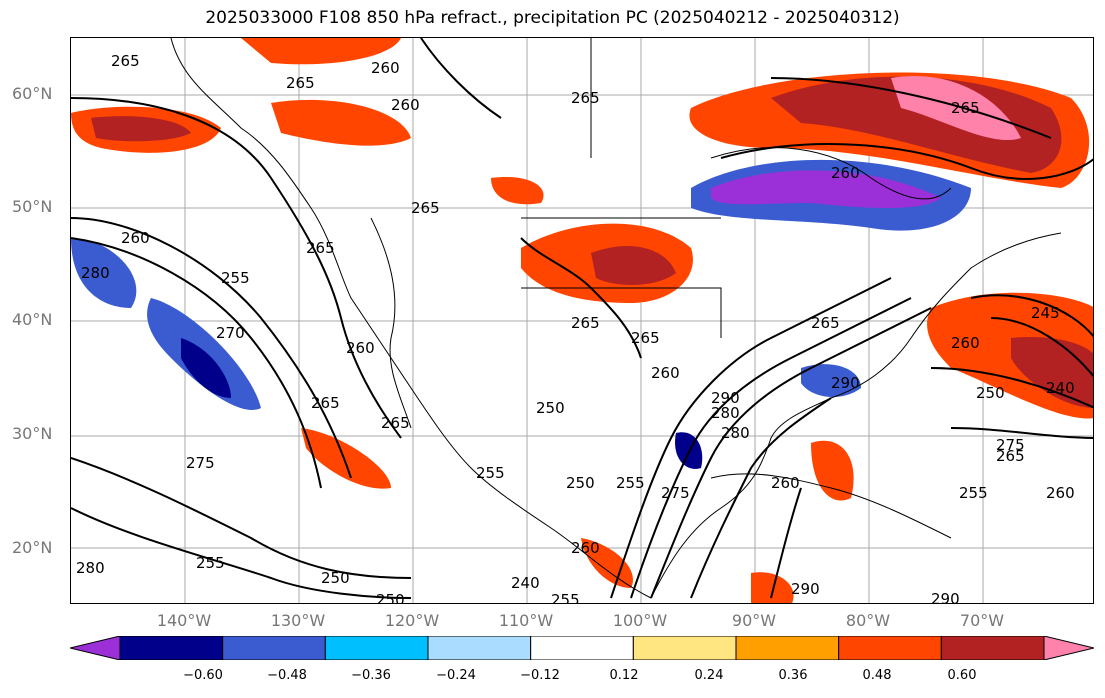 This screenshot has width=1105, height=698. I want to click on shade-hudson-purple, so click(826, 189).